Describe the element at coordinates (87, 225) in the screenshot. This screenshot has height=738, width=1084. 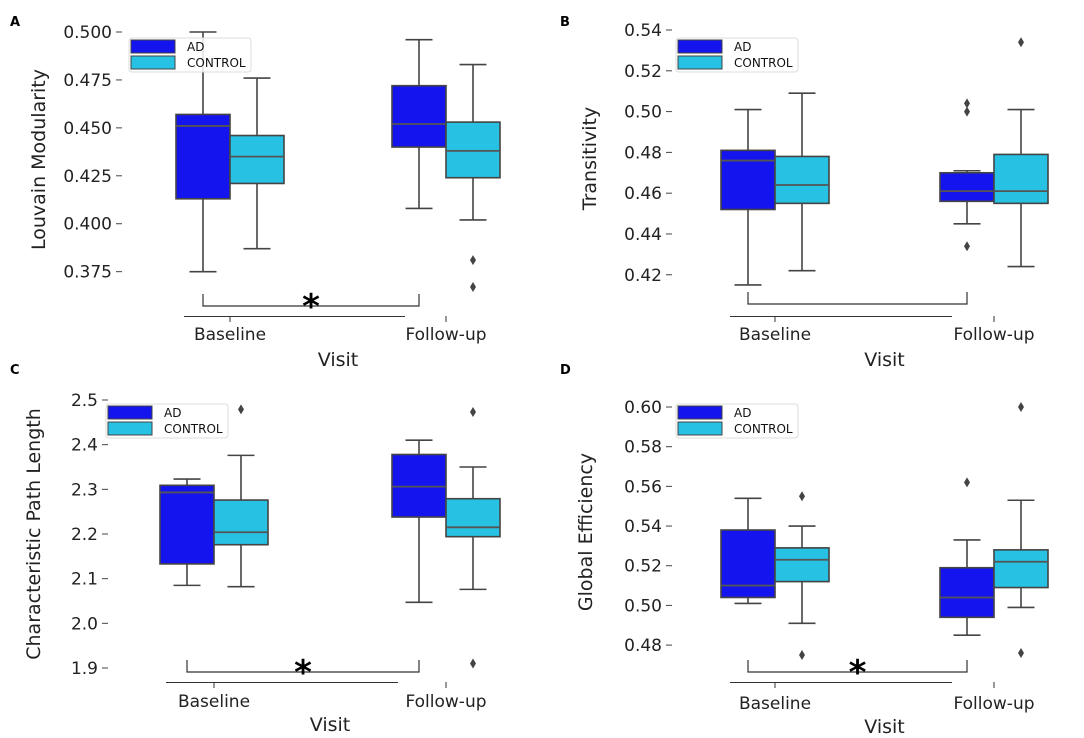
I see `y-tick-label: 0.400` at that location.